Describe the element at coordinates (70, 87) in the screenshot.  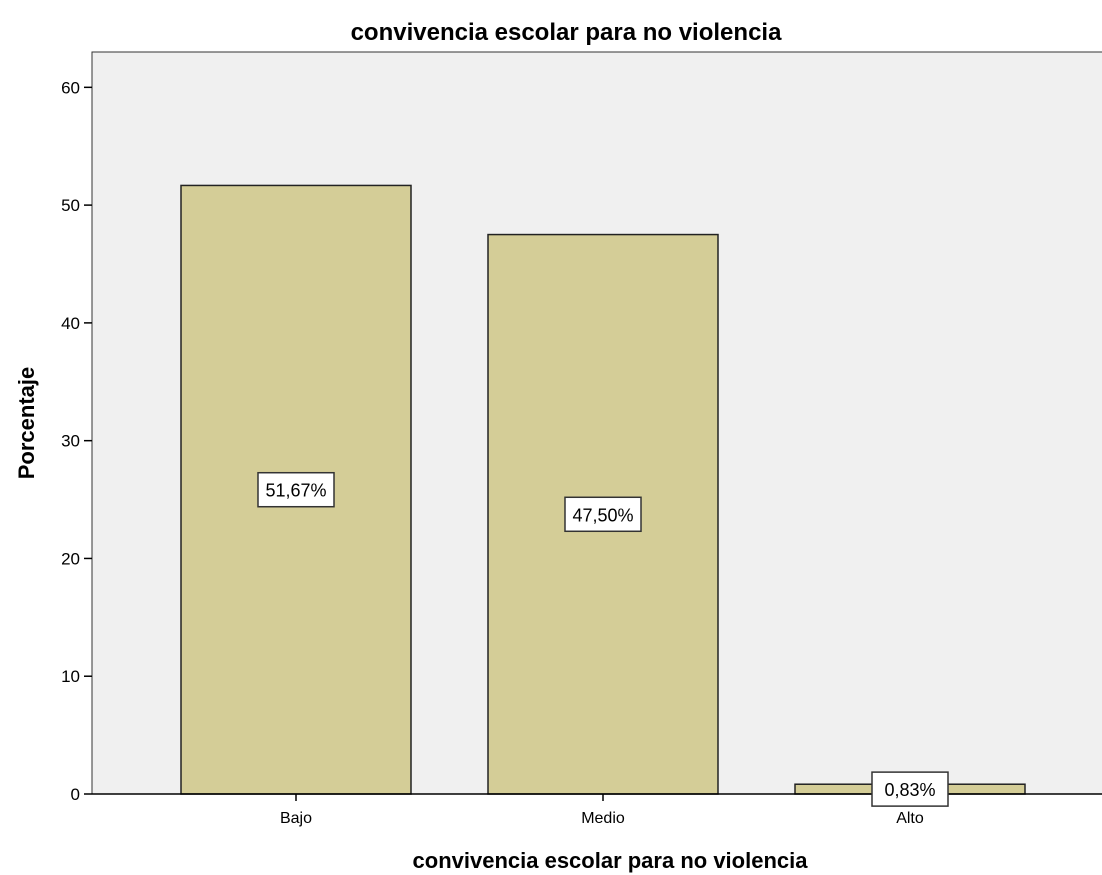
I see `y-tick-label: 60` at that location.